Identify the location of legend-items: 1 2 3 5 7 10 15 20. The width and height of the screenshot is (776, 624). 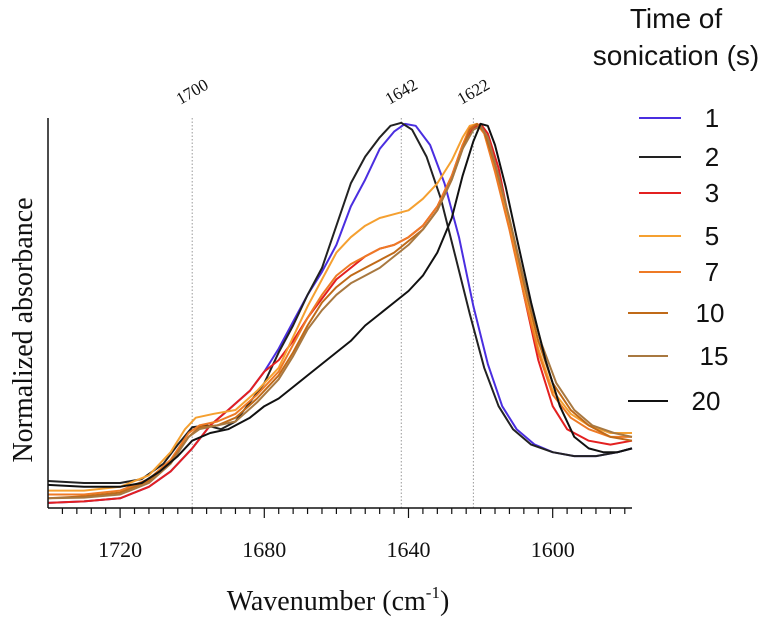
(678, 259).